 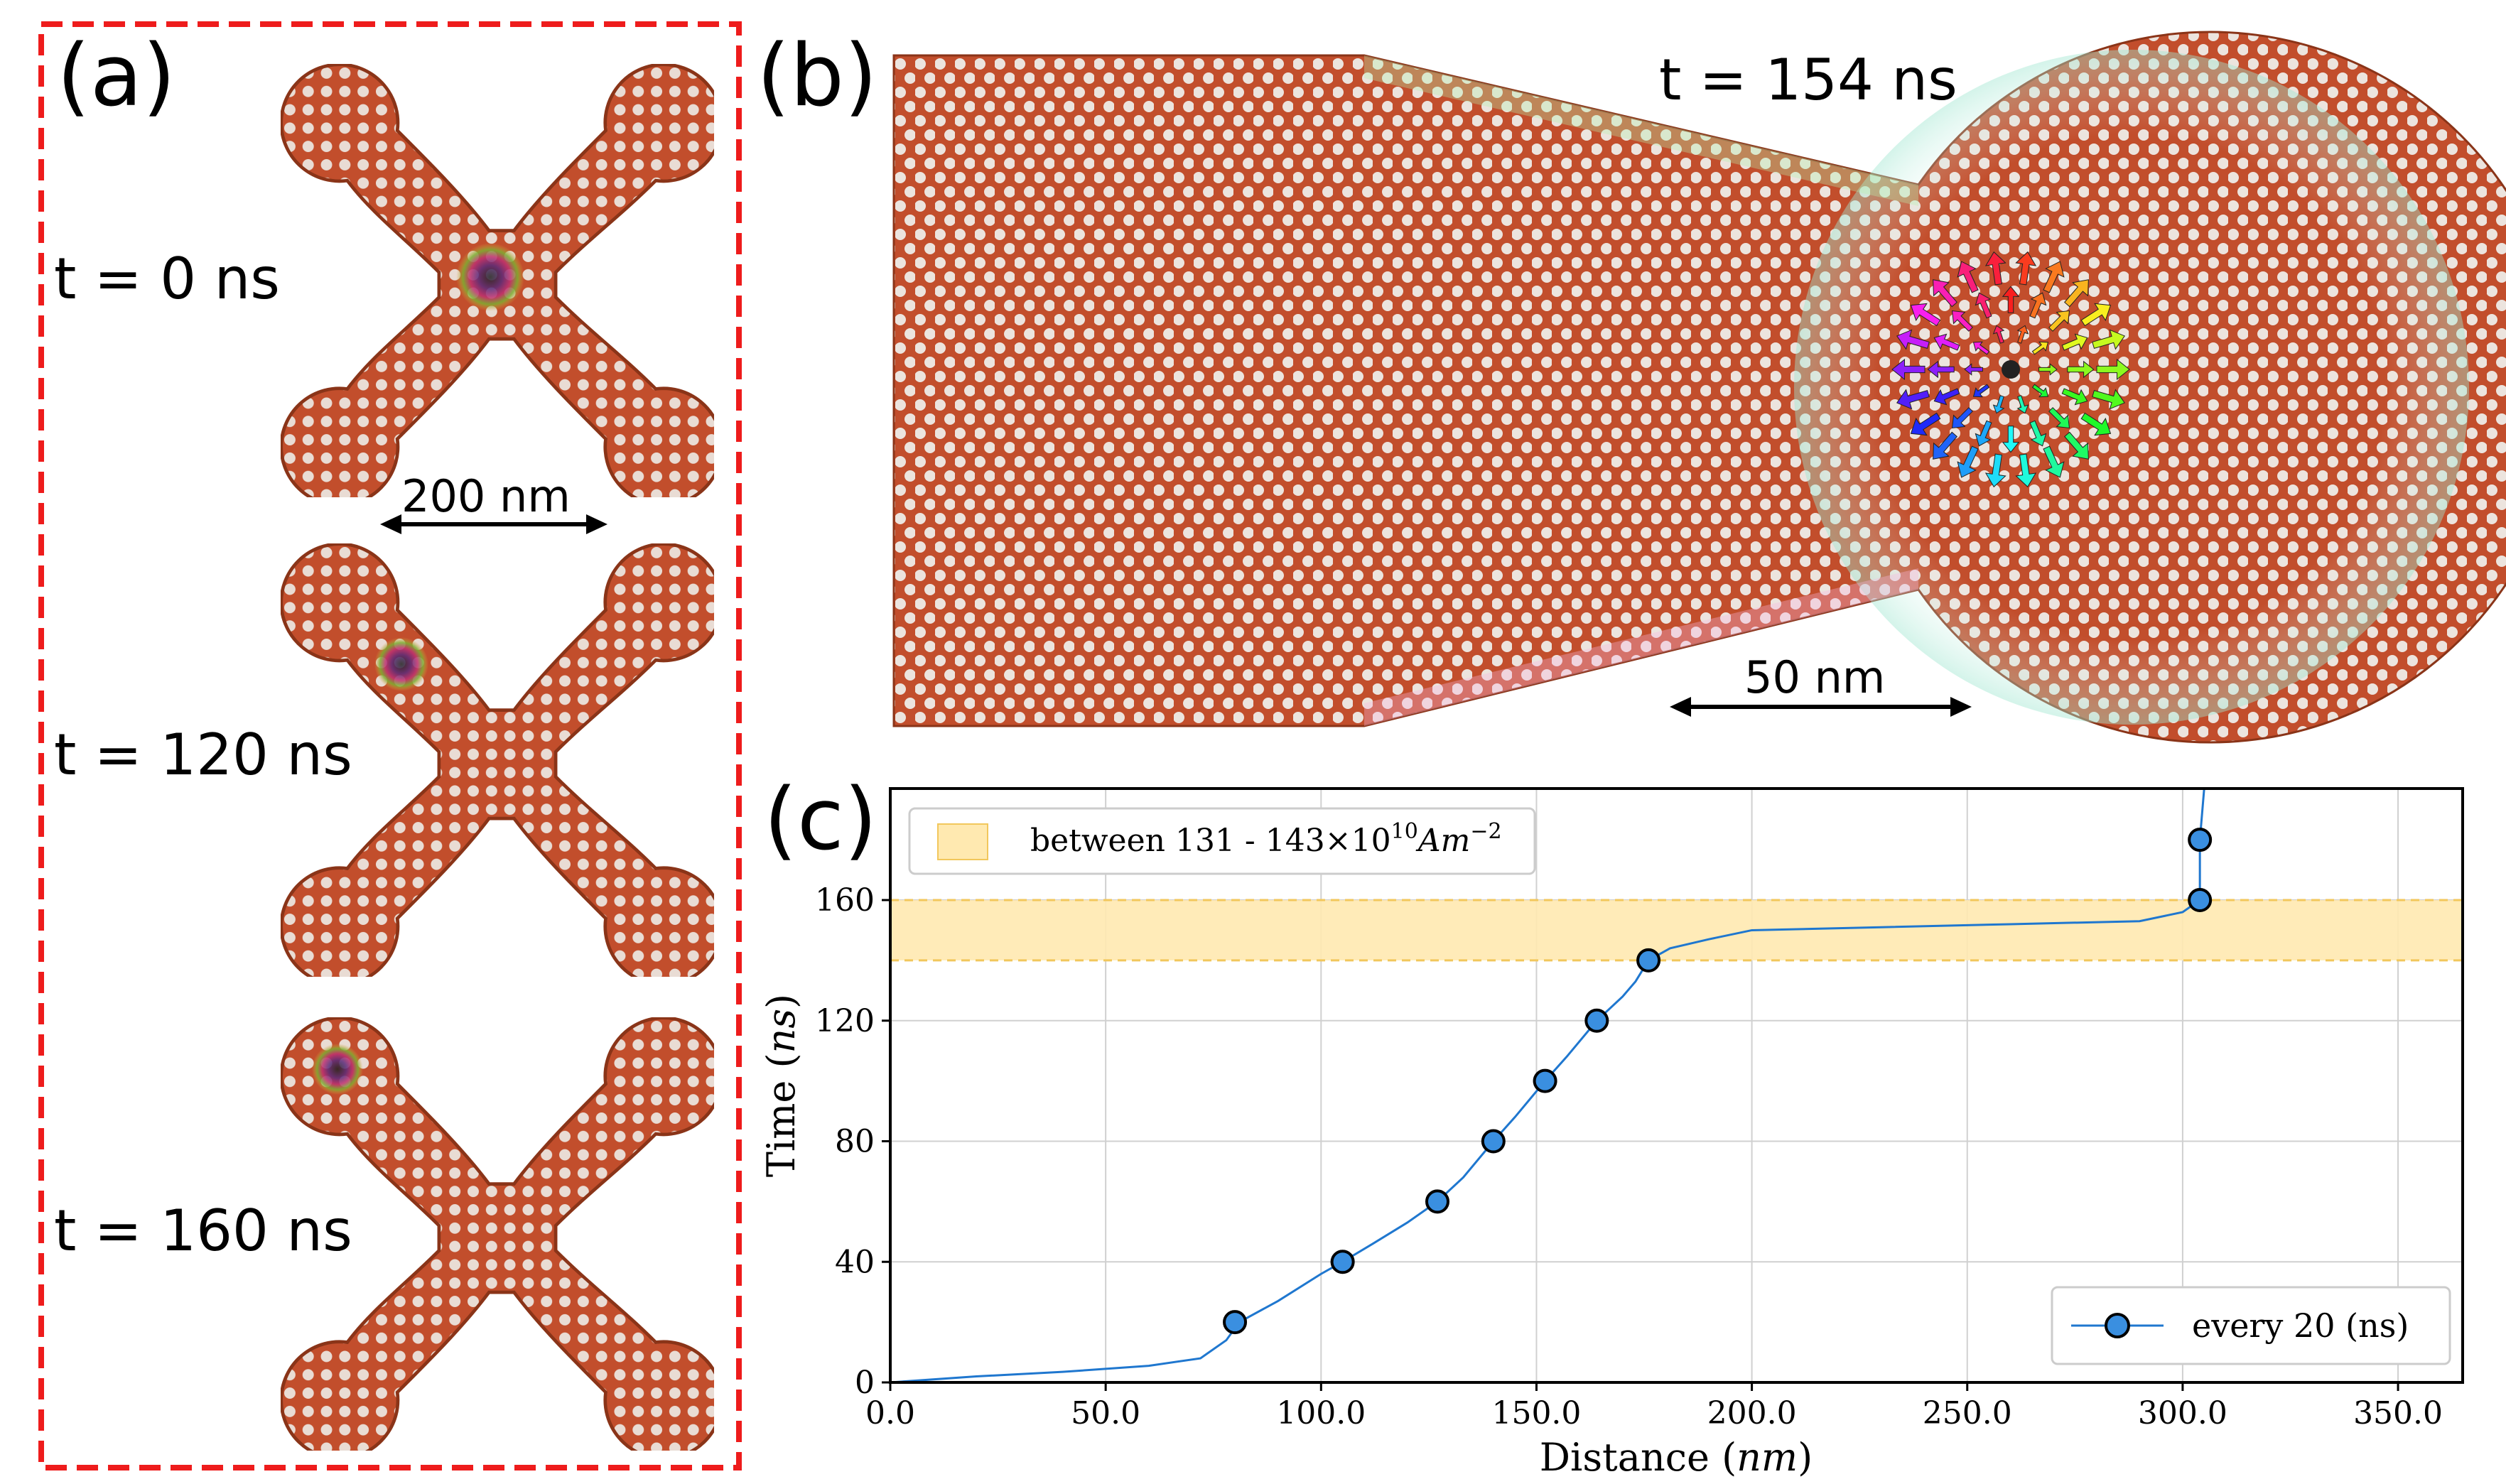 What do you see at coordinates (388, 764) in the screenshot?
I see `device-frame-t120: t = 120 ns` at bounding box center [388, 764].